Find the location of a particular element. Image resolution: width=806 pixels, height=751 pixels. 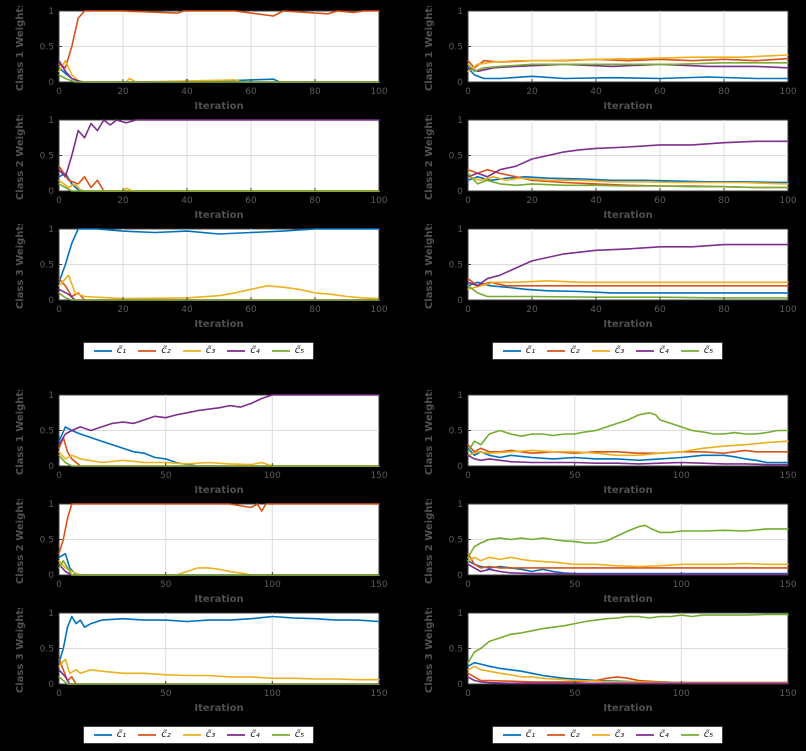

legend-label-c3: c̃₃ is located at coordinates (619, 350).